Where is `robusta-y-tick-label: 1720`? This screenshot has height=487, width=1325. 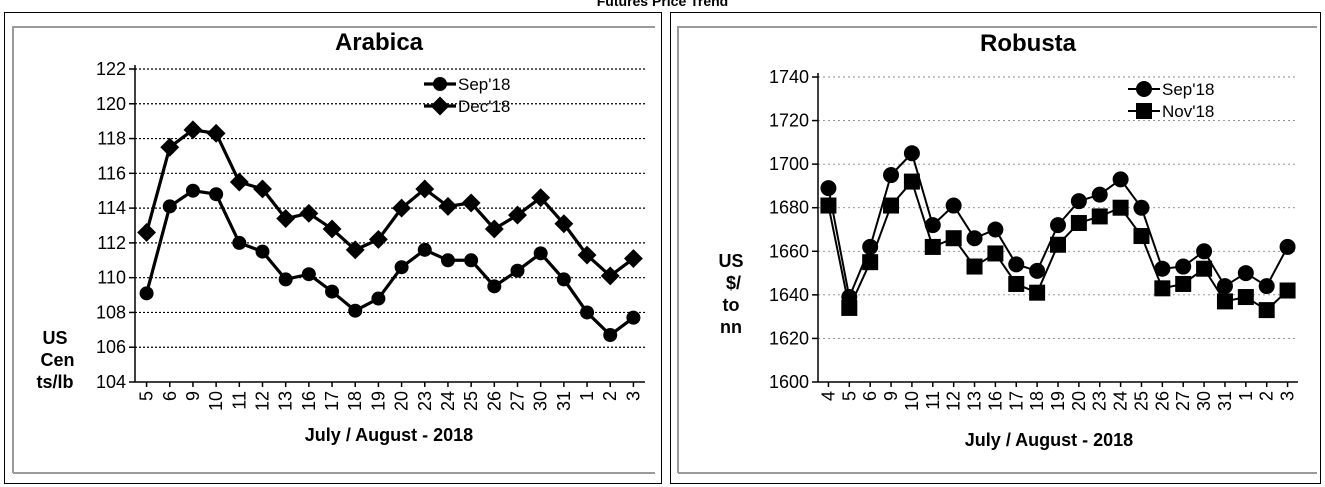 robusta-y-tick-label: 1720 is located at coordinates (789, 121).